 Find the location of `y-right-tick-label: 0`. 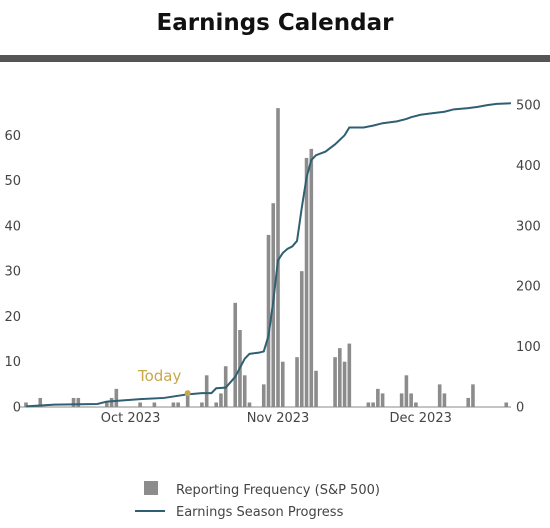

y-right-tick-label: 0 is located at coordinates (520, 408).